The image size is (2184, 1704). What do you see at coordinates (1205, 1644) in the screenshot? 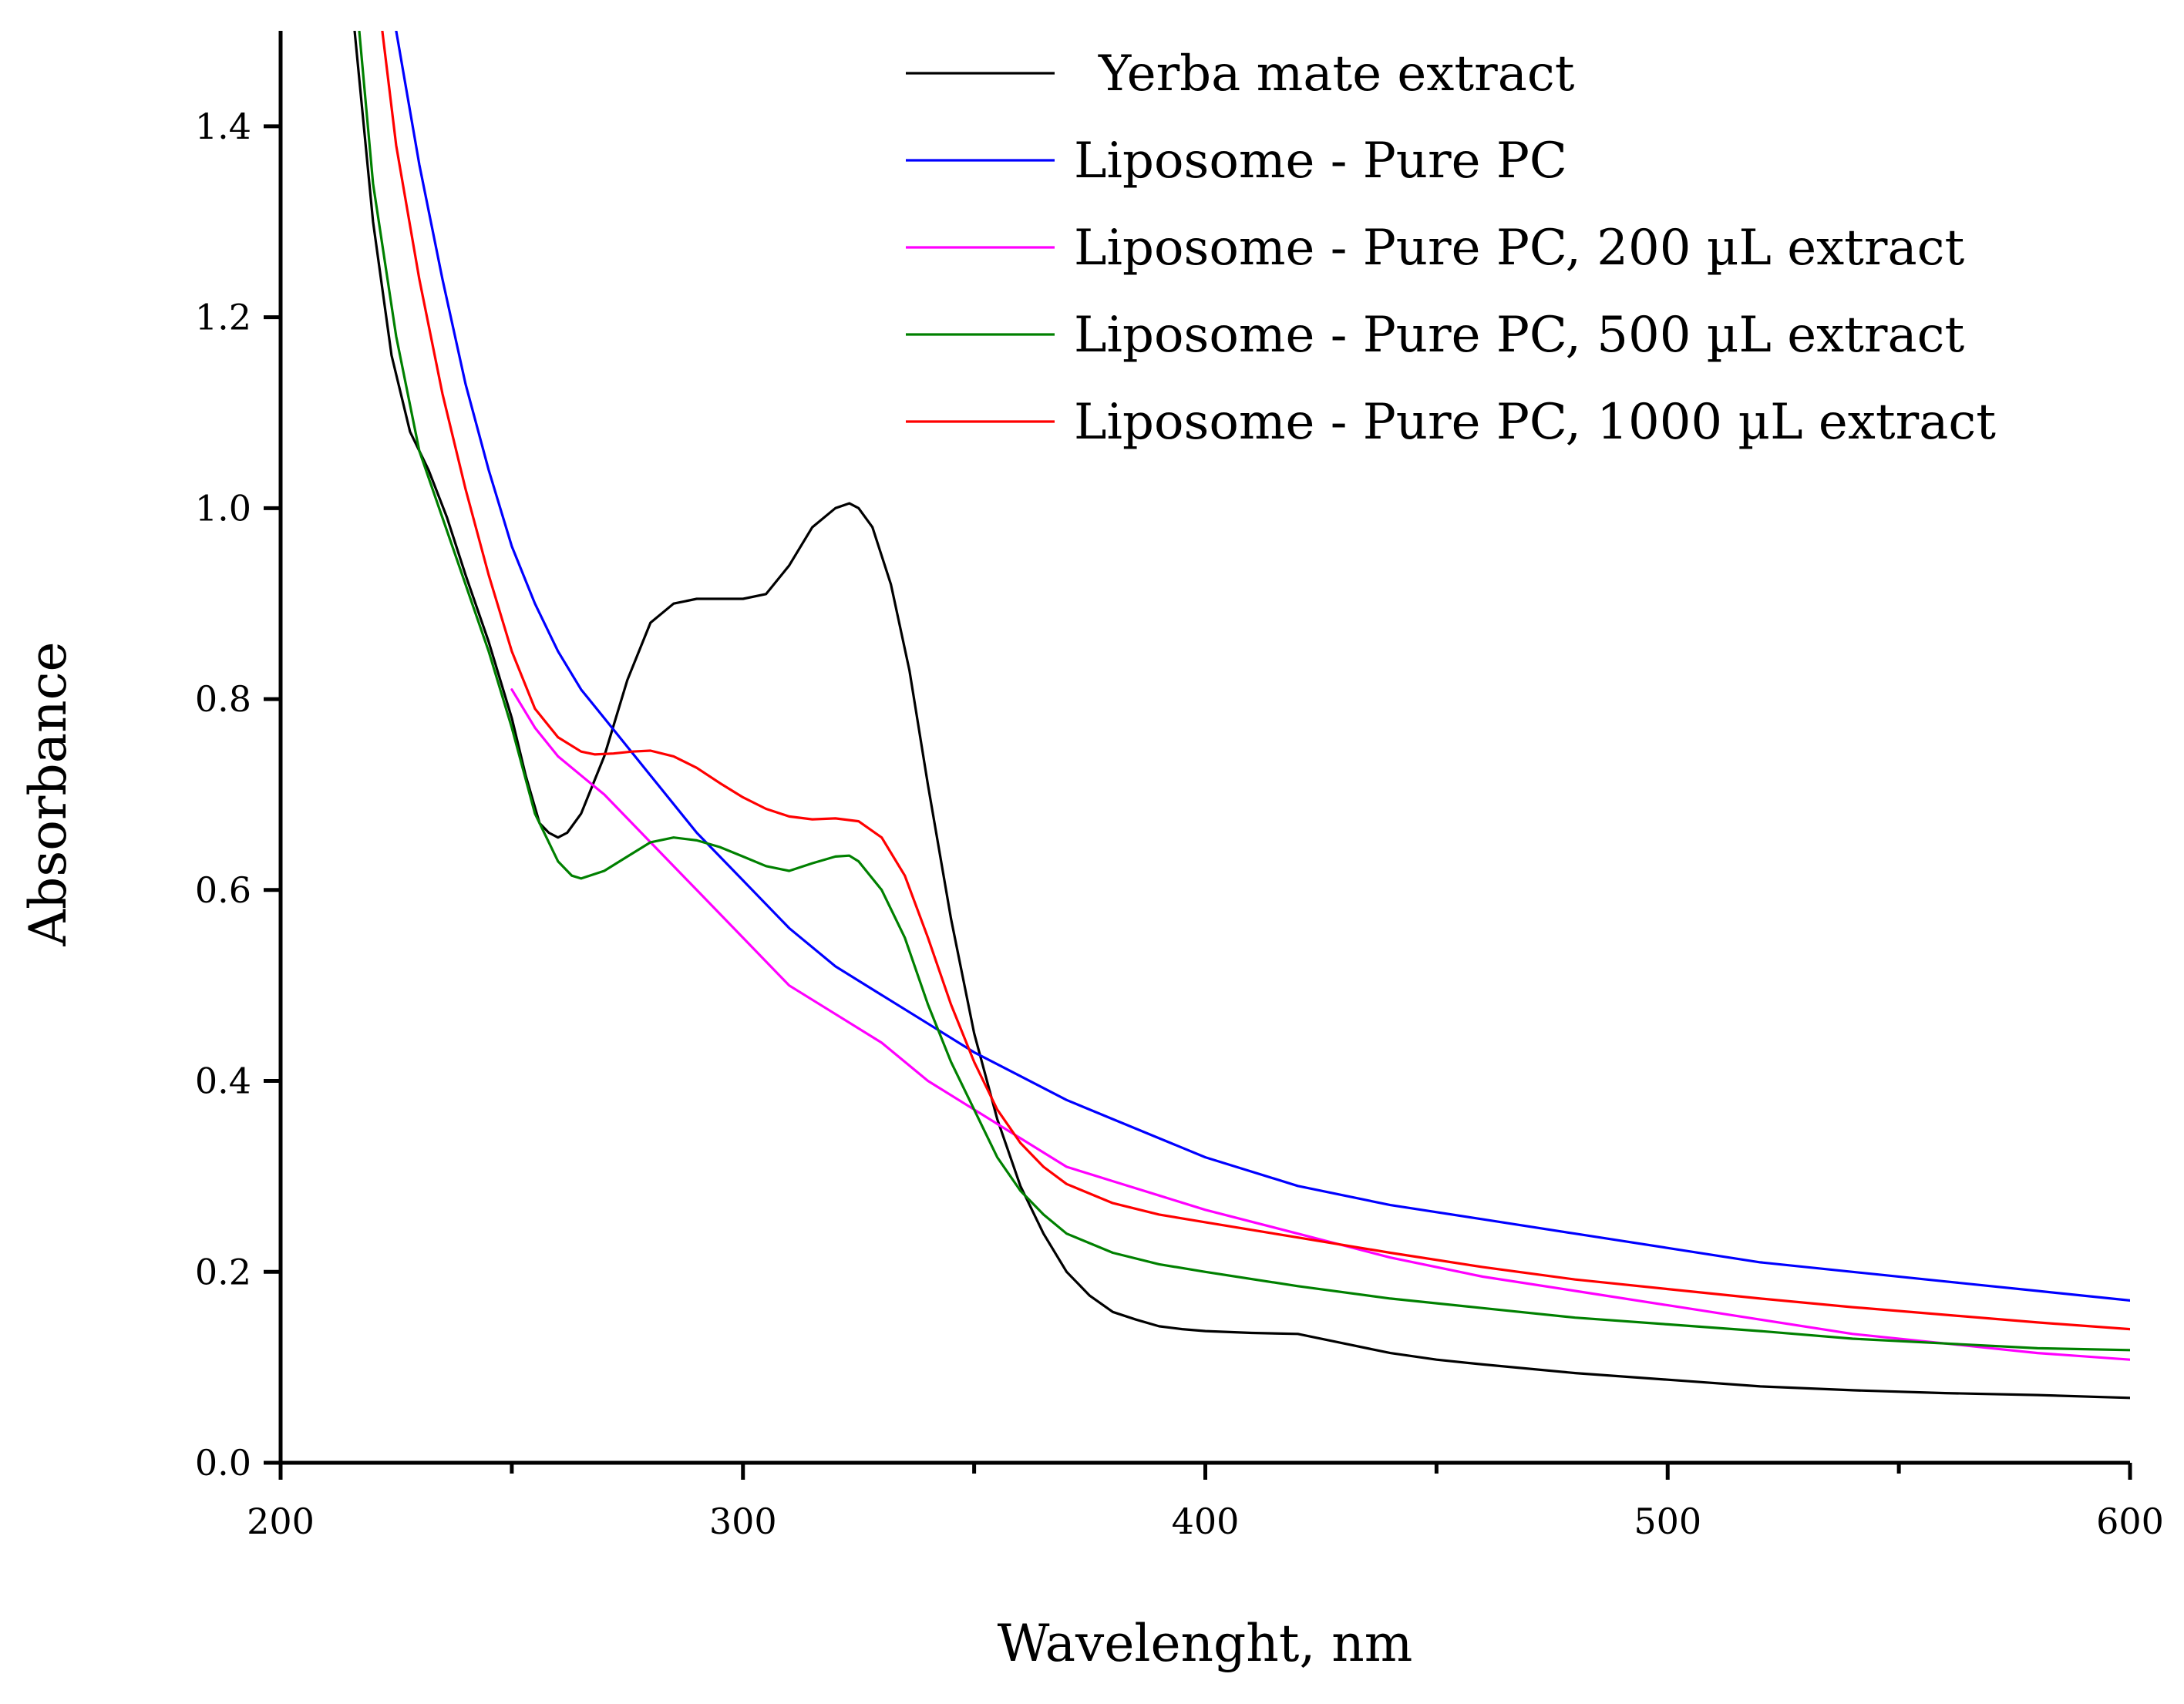
I see `x-axis-title: Wavelenght, nm` at bounding box center [1205, 1644].